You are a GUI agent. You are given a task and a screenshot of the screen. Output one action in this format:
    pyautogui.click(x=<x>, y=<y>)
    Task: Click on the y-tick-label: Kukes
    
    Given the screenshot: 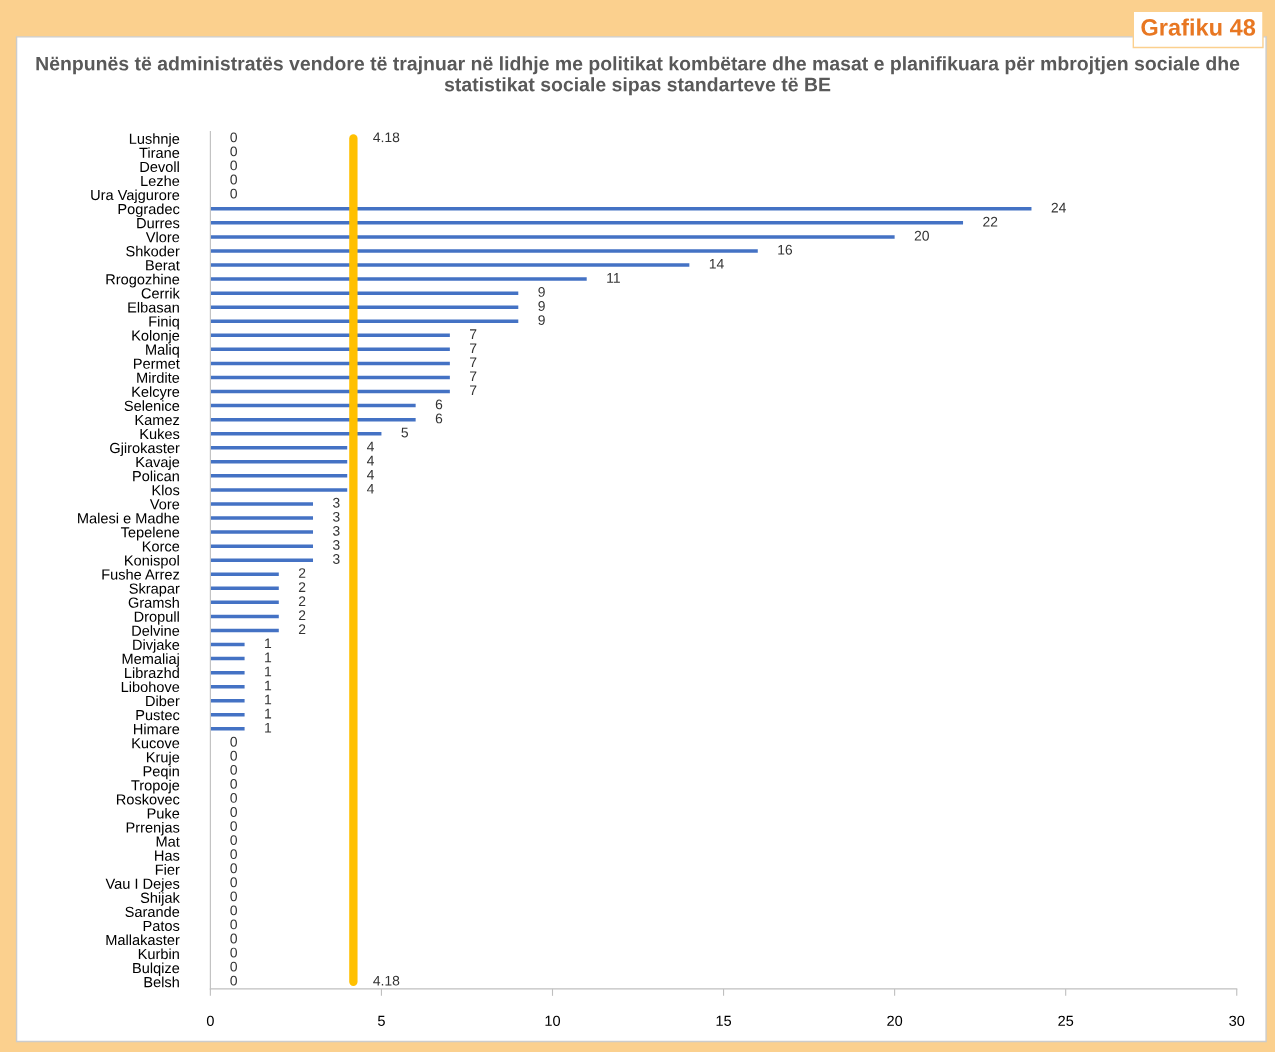 What is the action you would take?
    pyautogui.click(x=160, y=434)
    